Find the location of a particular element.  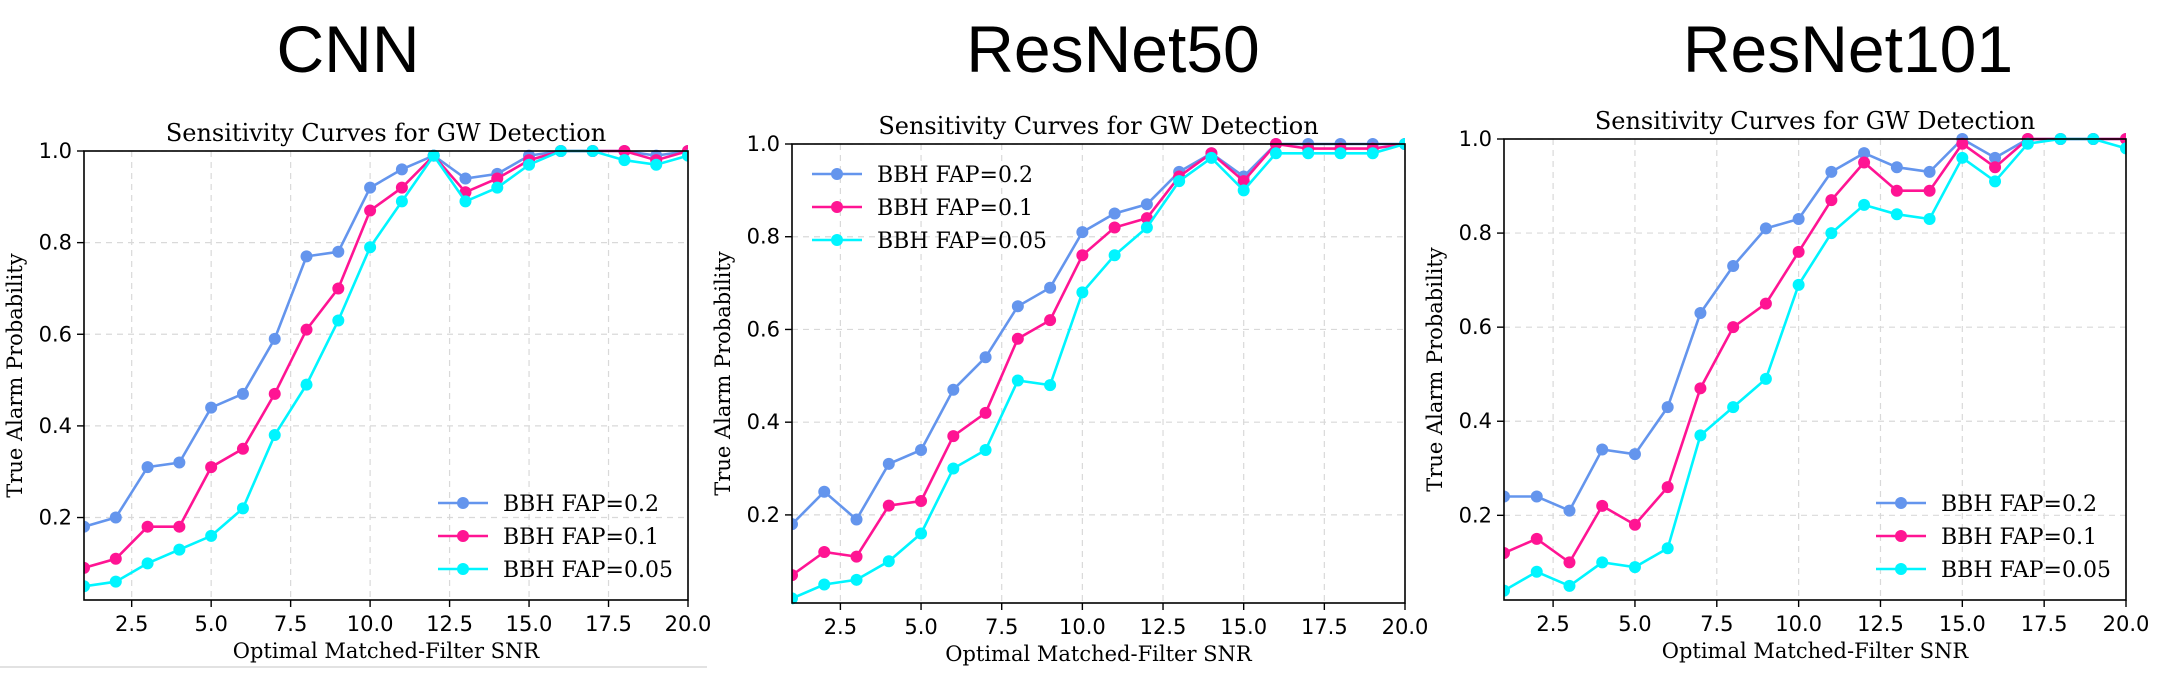

x-tick-label: 12.5 is located at coordinates (449, 624).